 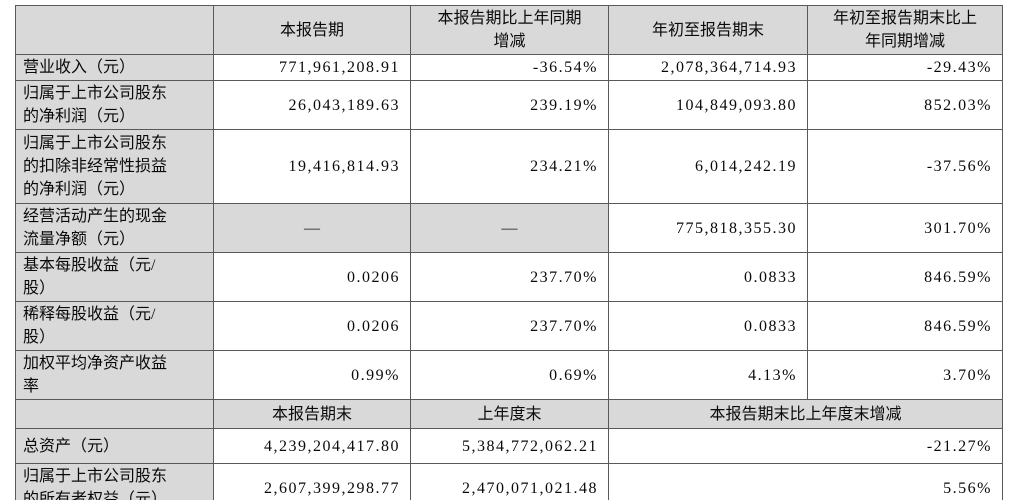 I want to click on cell-value: 2,470,071,021.48, so click(x=509, y=481).